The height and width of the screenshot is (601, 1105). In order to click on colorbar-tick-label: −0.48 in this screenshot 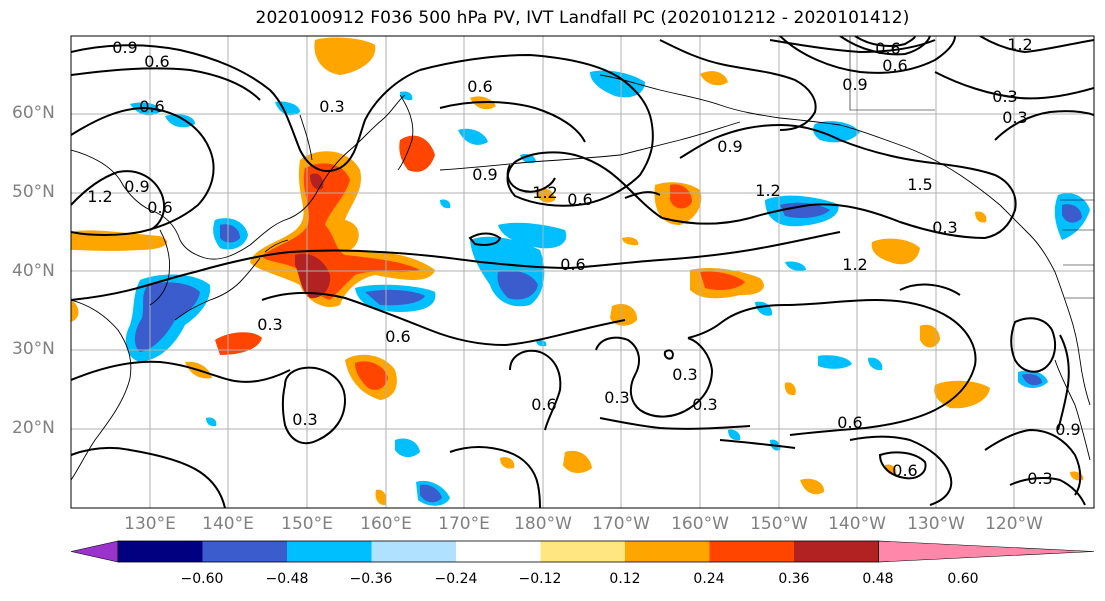, I will do `click(287, 579)`.